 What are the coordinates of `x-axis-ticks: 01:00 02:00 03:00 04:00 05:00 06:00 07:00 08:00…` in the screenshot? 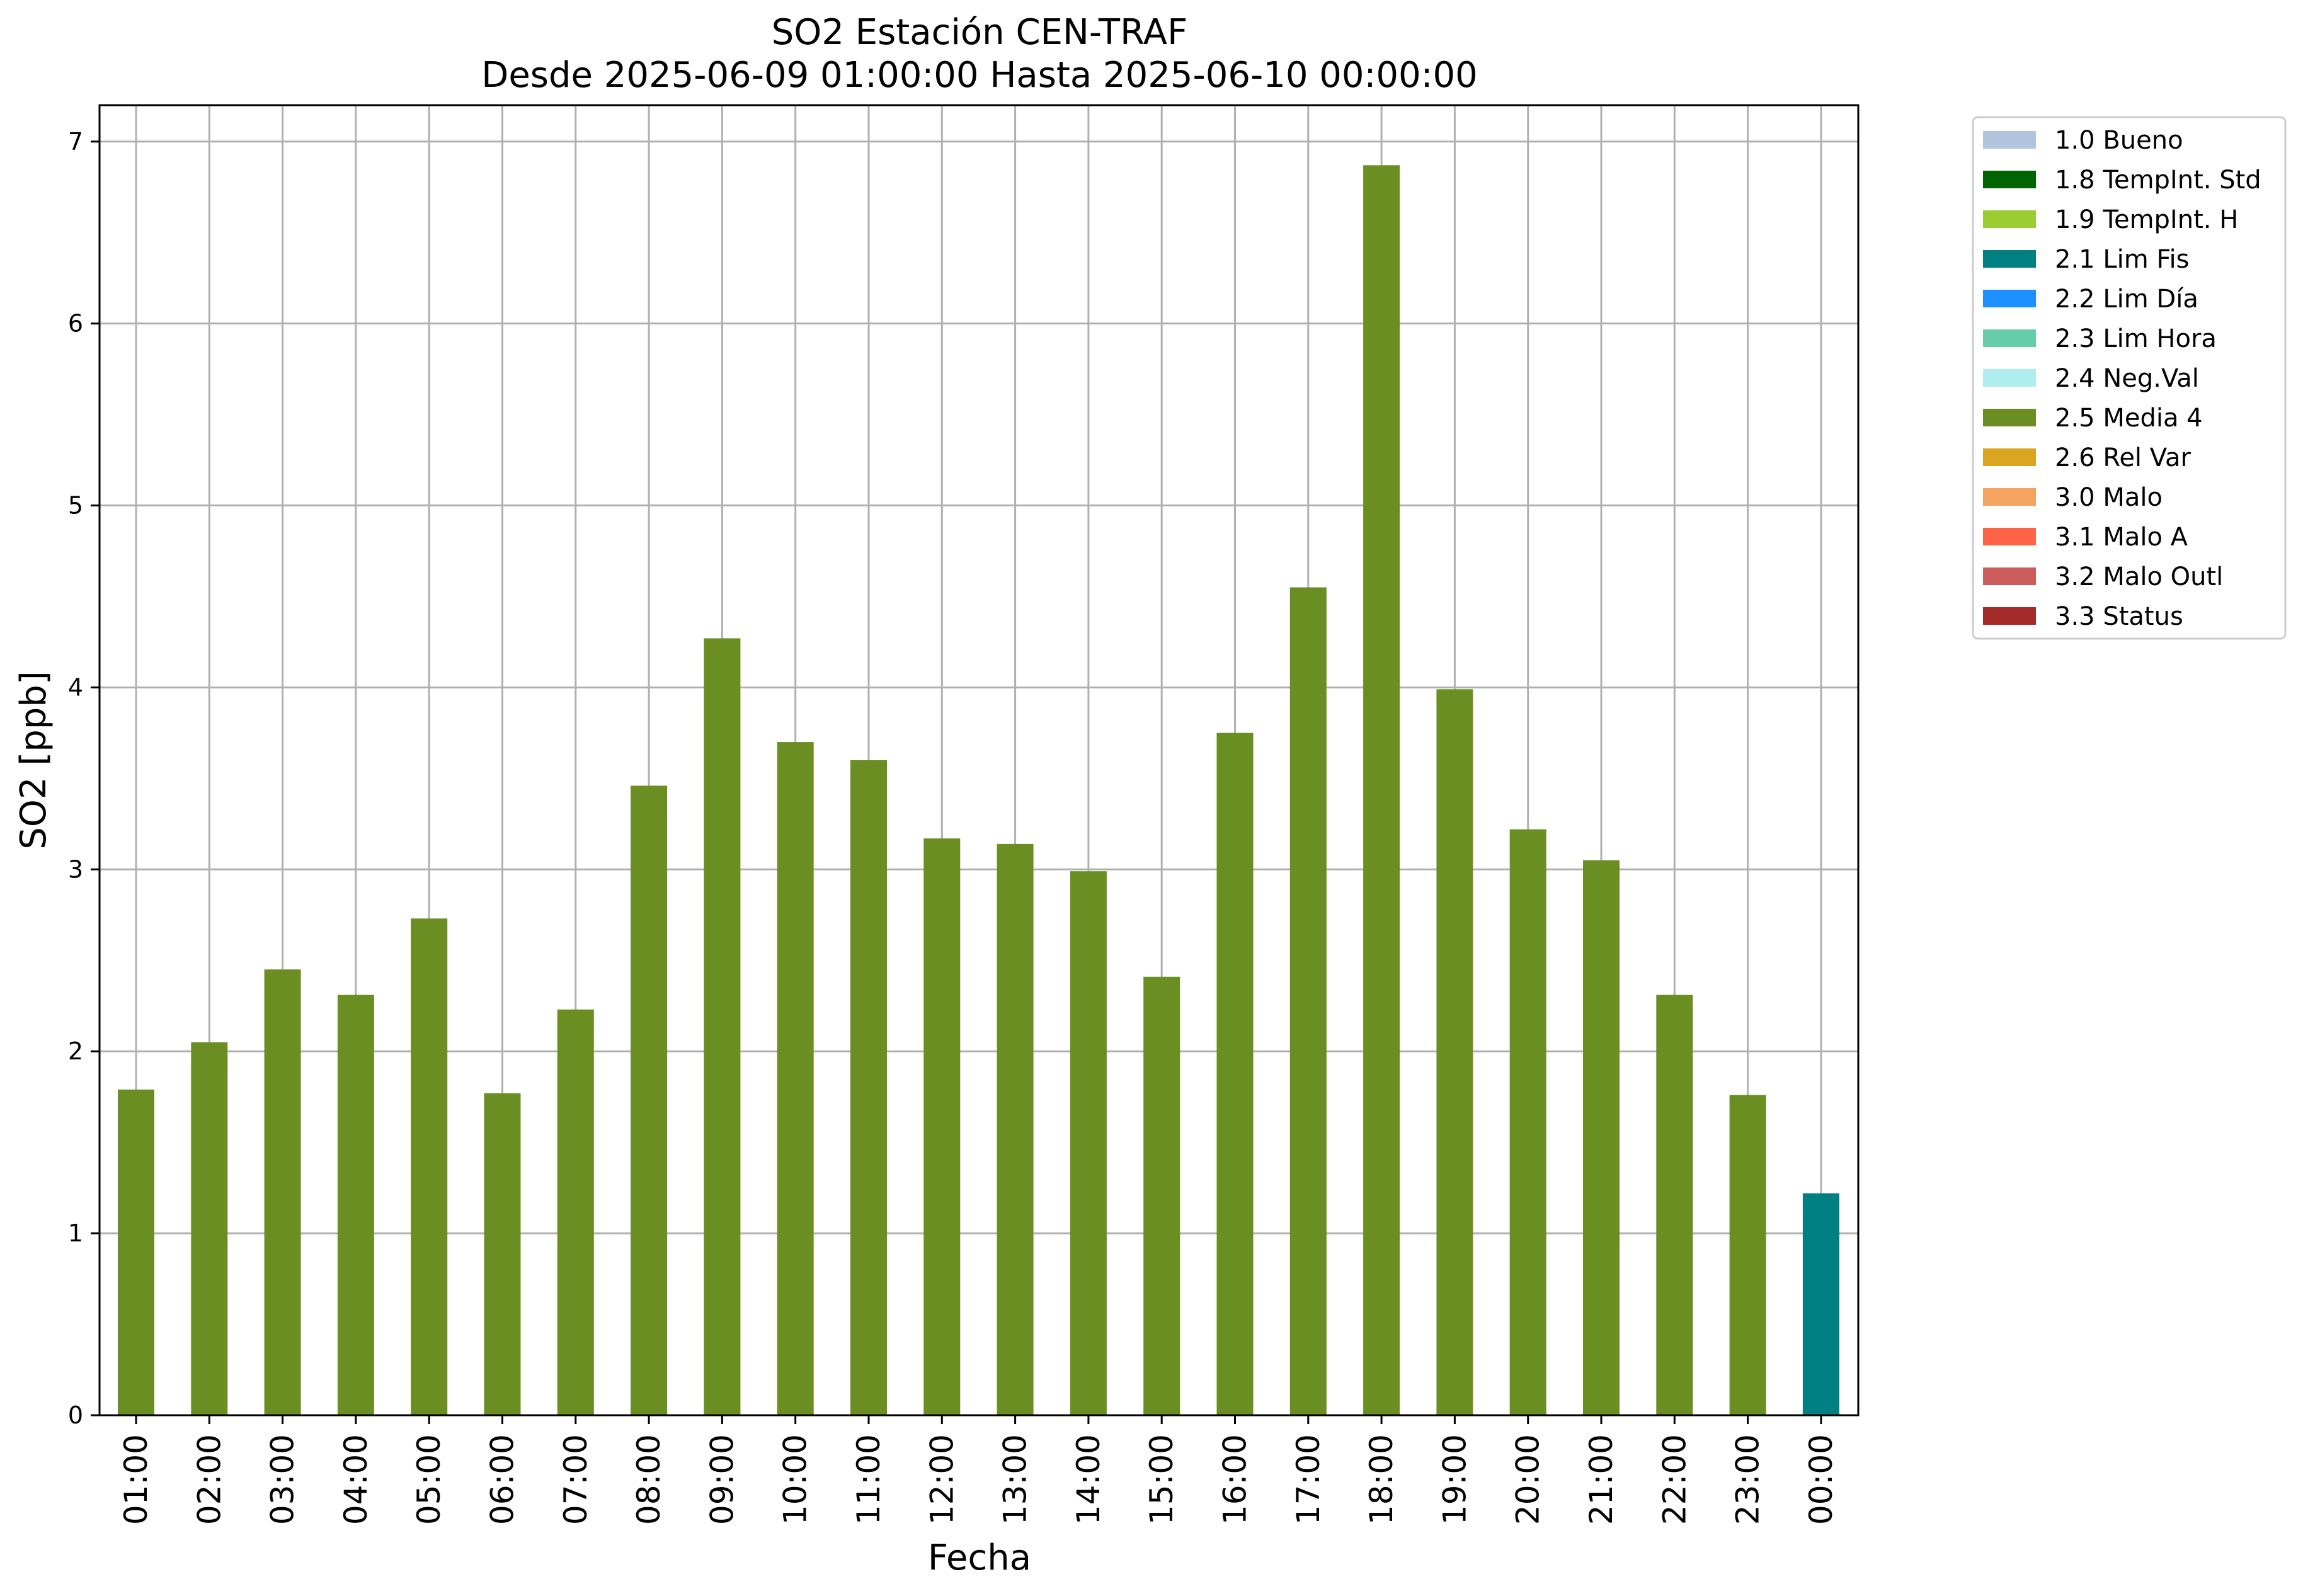 It's located at (978, 1470).